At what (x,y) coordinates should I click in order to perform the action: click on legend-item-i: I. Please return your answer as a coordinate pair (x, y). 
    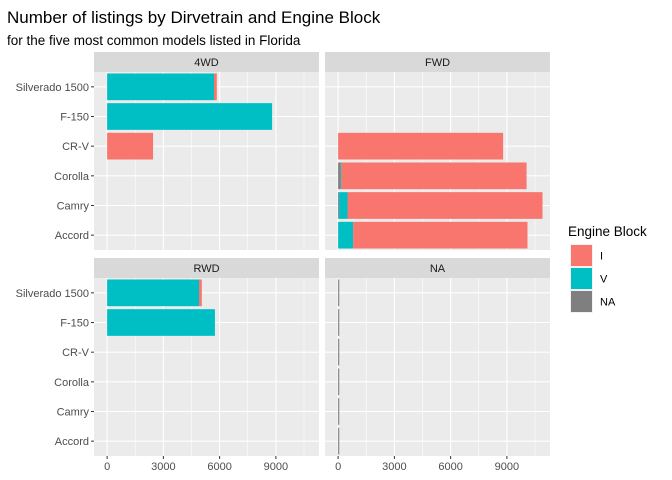
    Looking at the image, I should click on (586, 255).